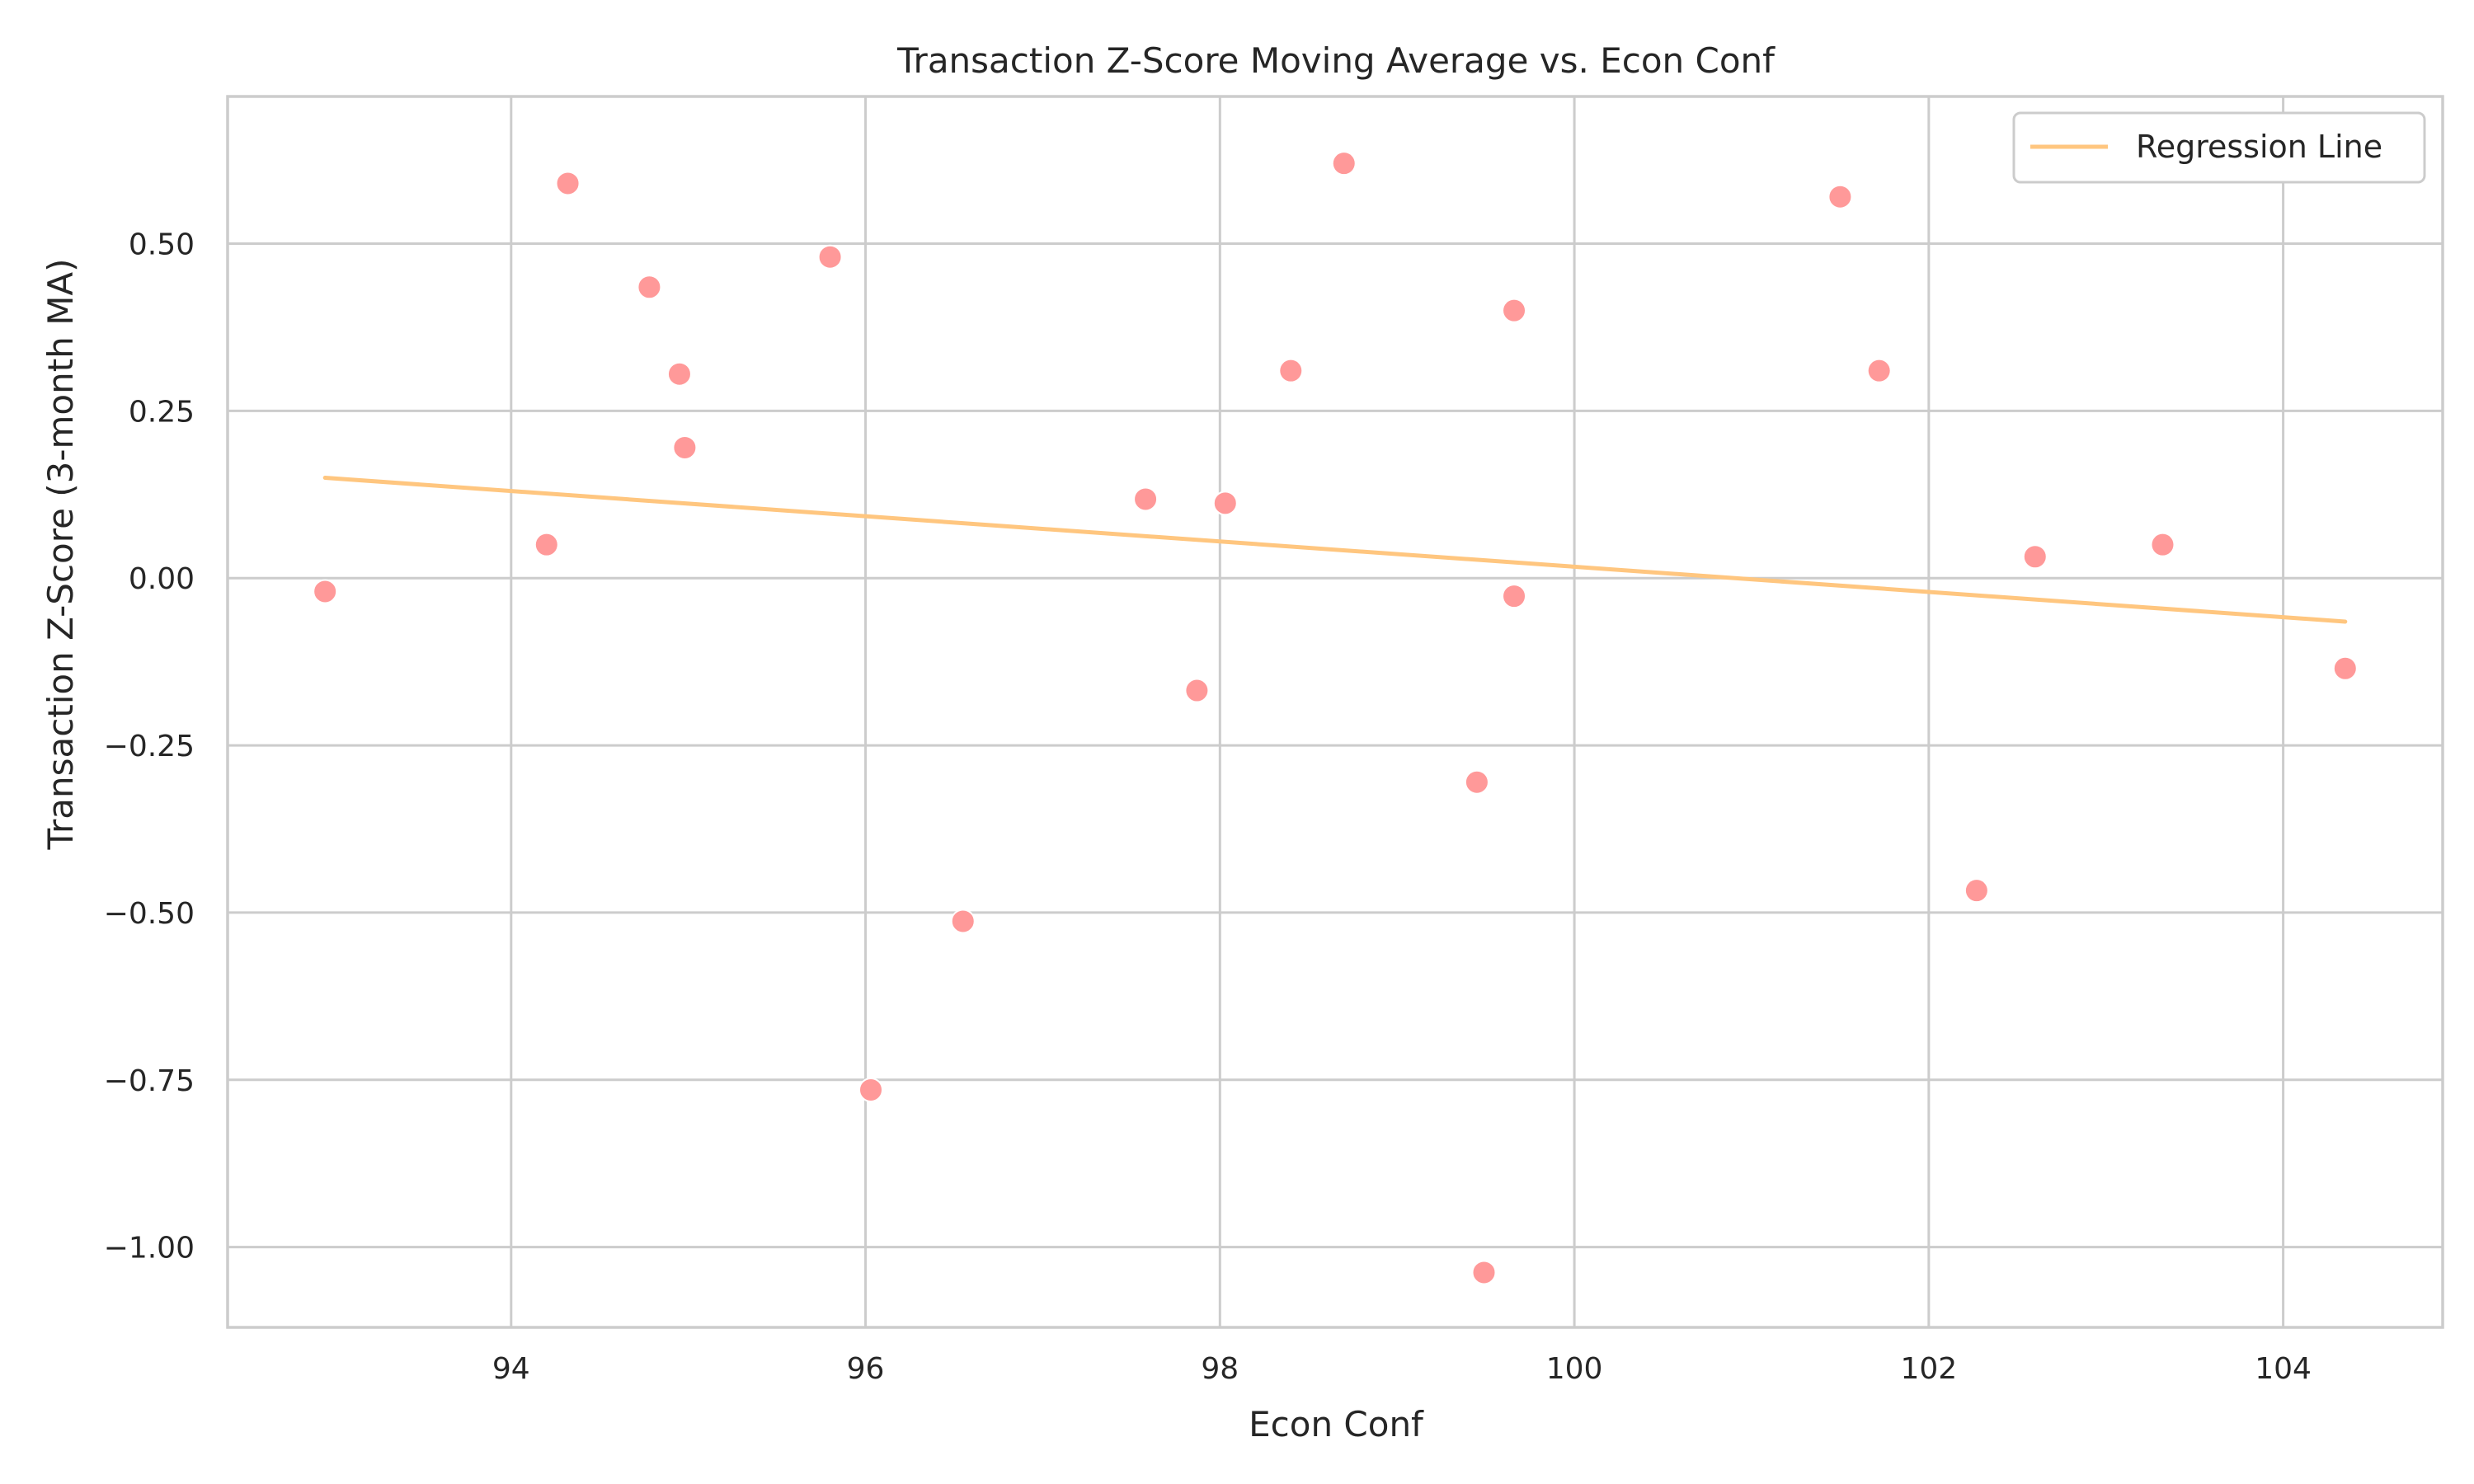  Describe the element at coordinates (511, 1369) in the screenshot. I see `x-tick-label: 94` at that location.